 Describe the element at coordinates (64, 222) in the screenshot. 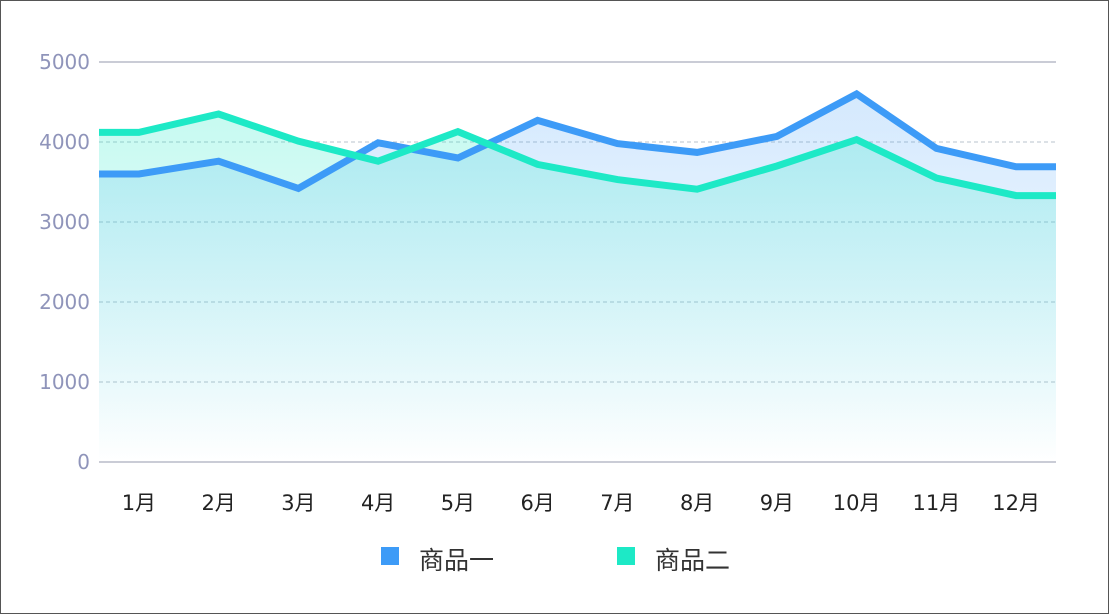

I see `y-tick-label: 3000` at that location.